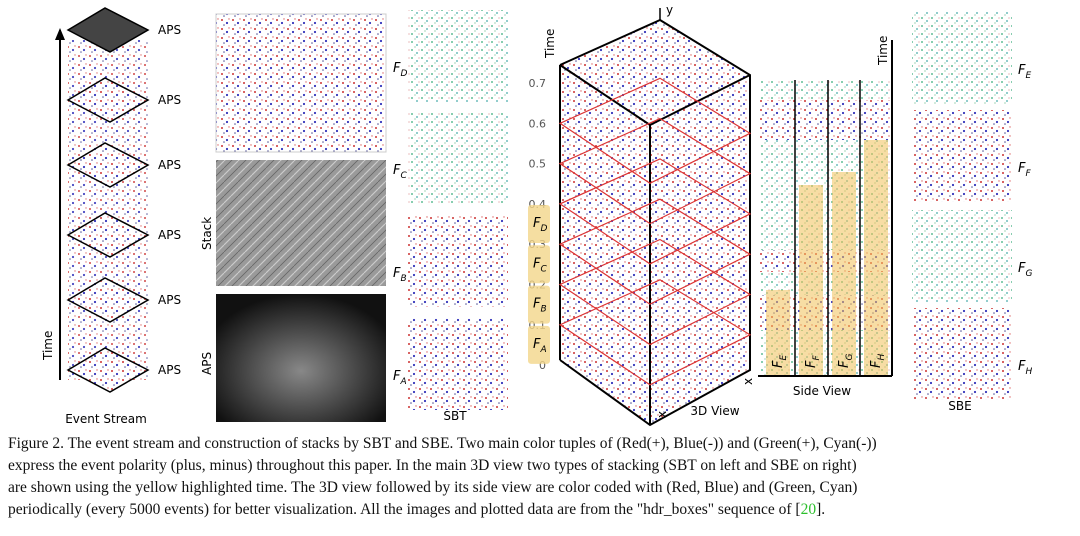  Describe the element at coordinates (538, 83) in the screenshot. I see `tick-label: 0.7` at that location.